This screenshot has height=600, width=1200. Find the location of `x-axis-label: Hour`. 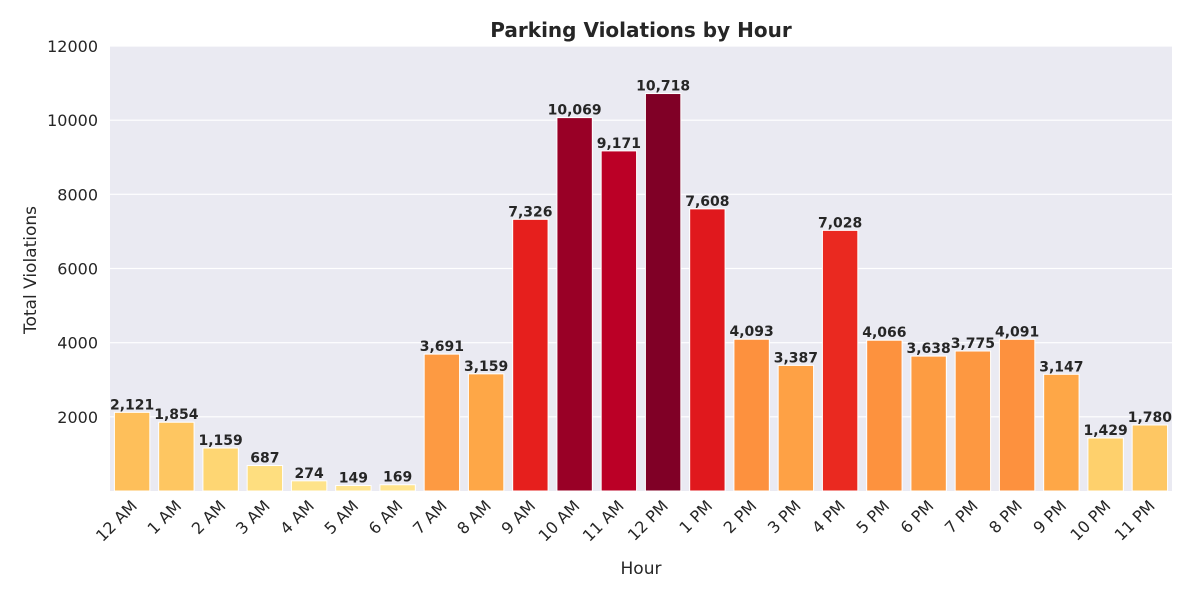

x-axis-label: Hour is located at coordinates (641, 569).